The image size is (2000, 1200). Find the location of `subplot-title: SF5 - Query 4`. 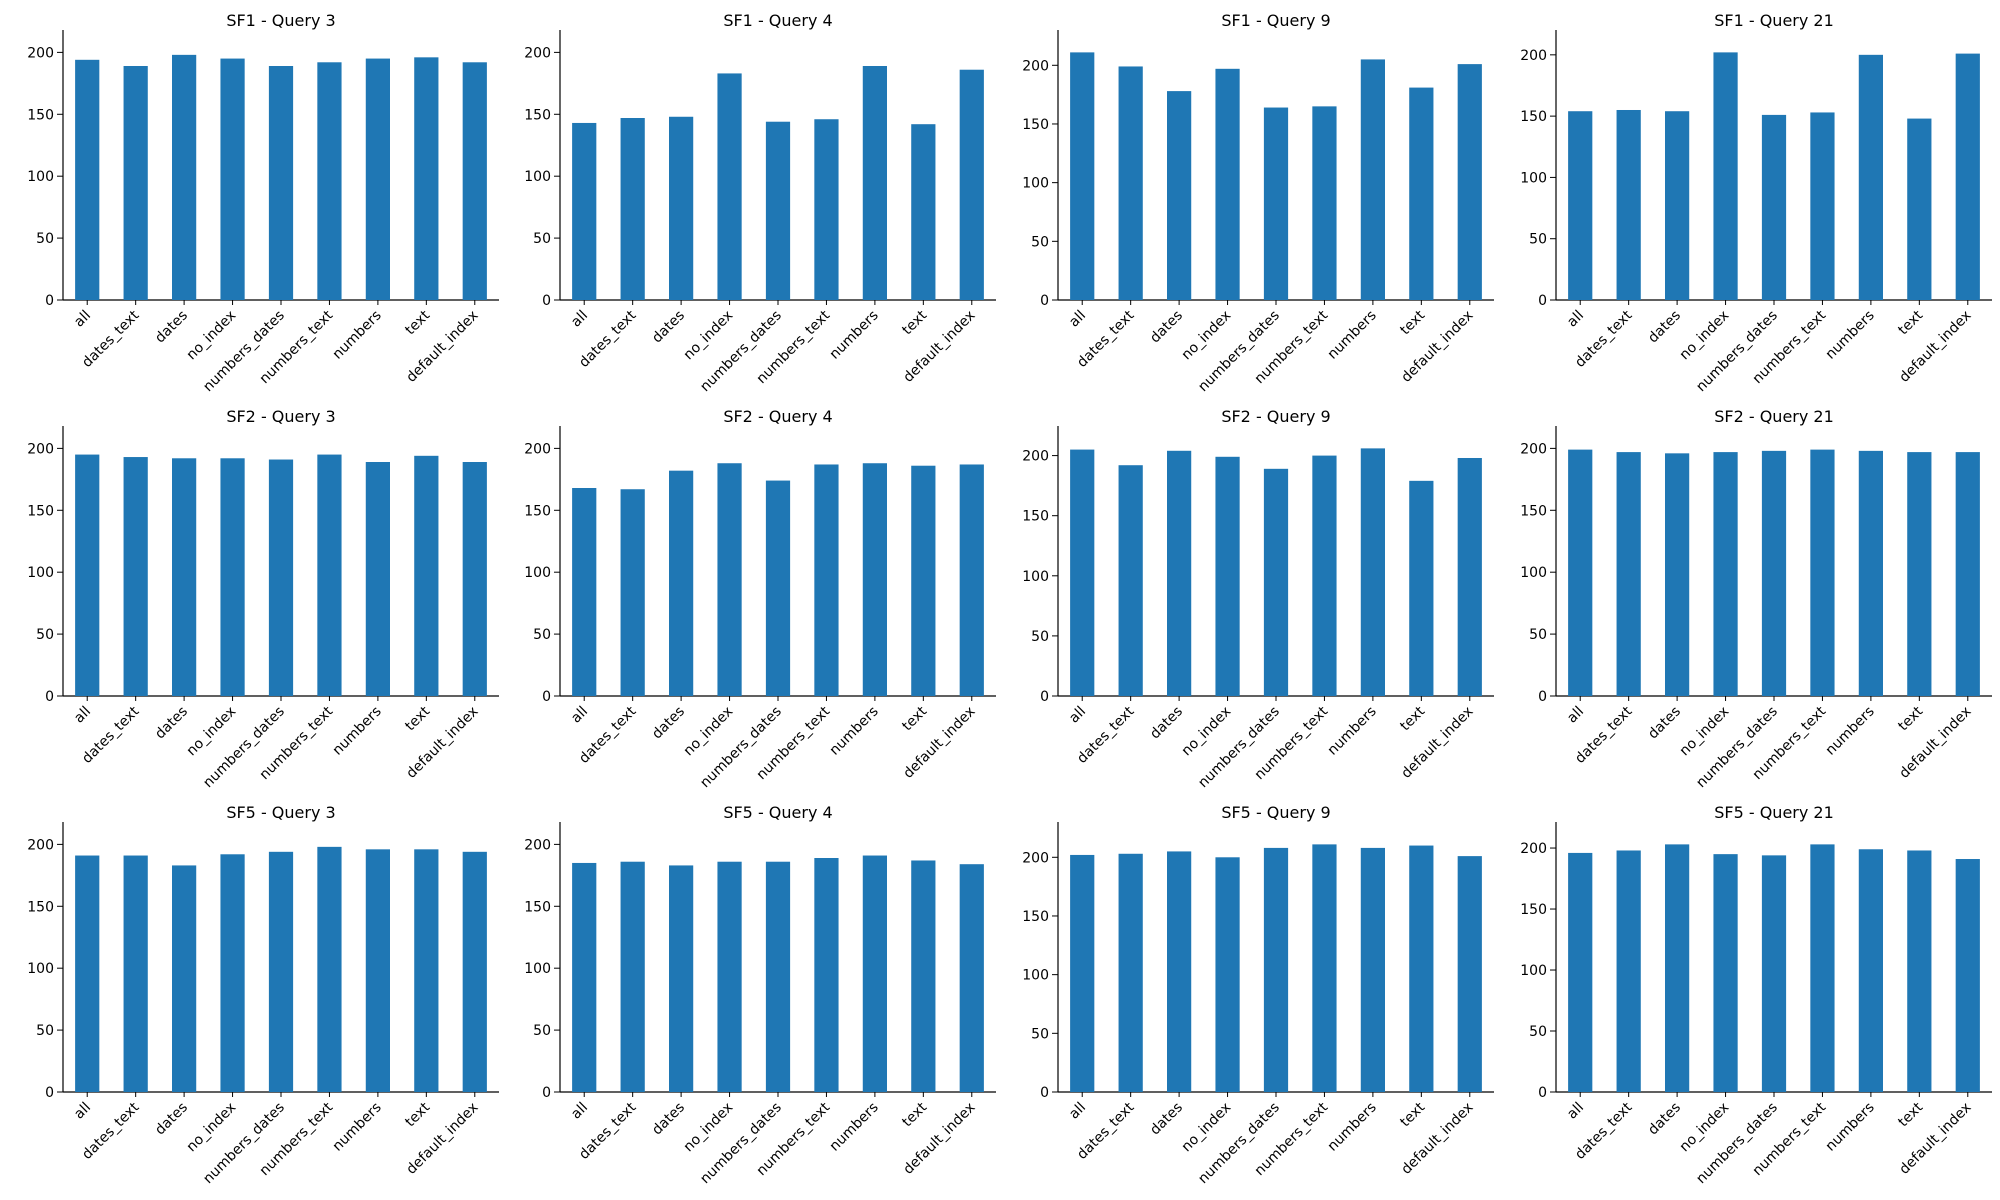

subplot-title: SF5 - Query 4 is located at coordinates (777, 812).